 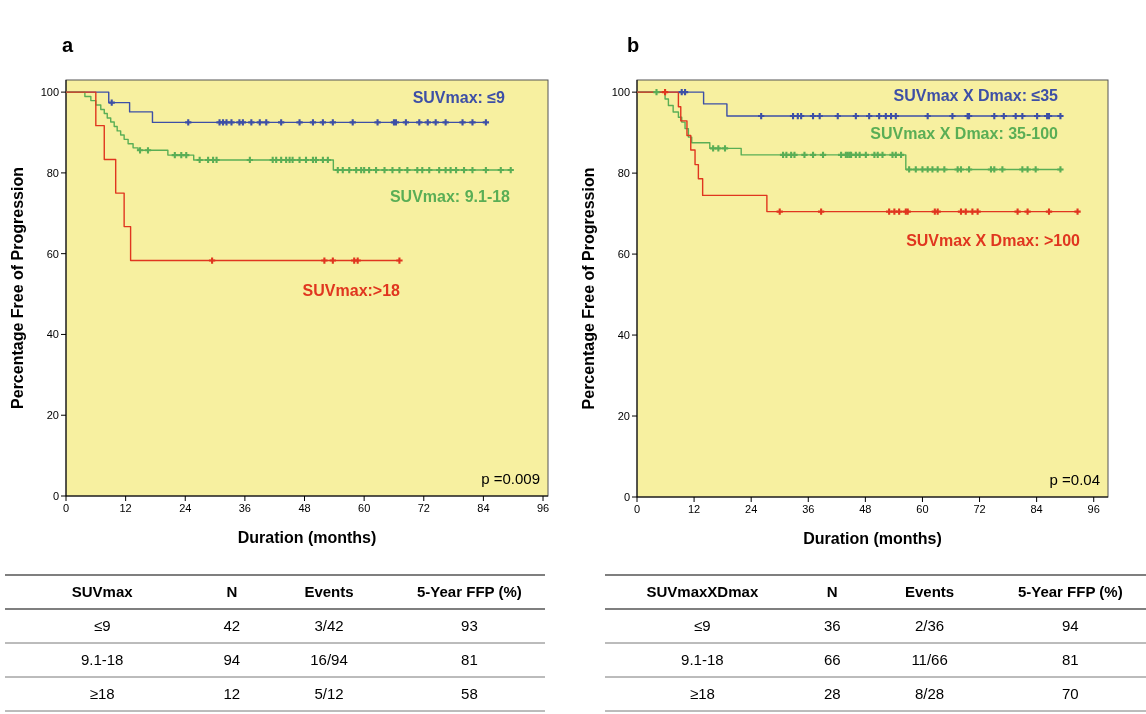 What do you see at coordinates (469, 659) in the screenshot?
I see `text: 81` at bounding box center [469, 659].